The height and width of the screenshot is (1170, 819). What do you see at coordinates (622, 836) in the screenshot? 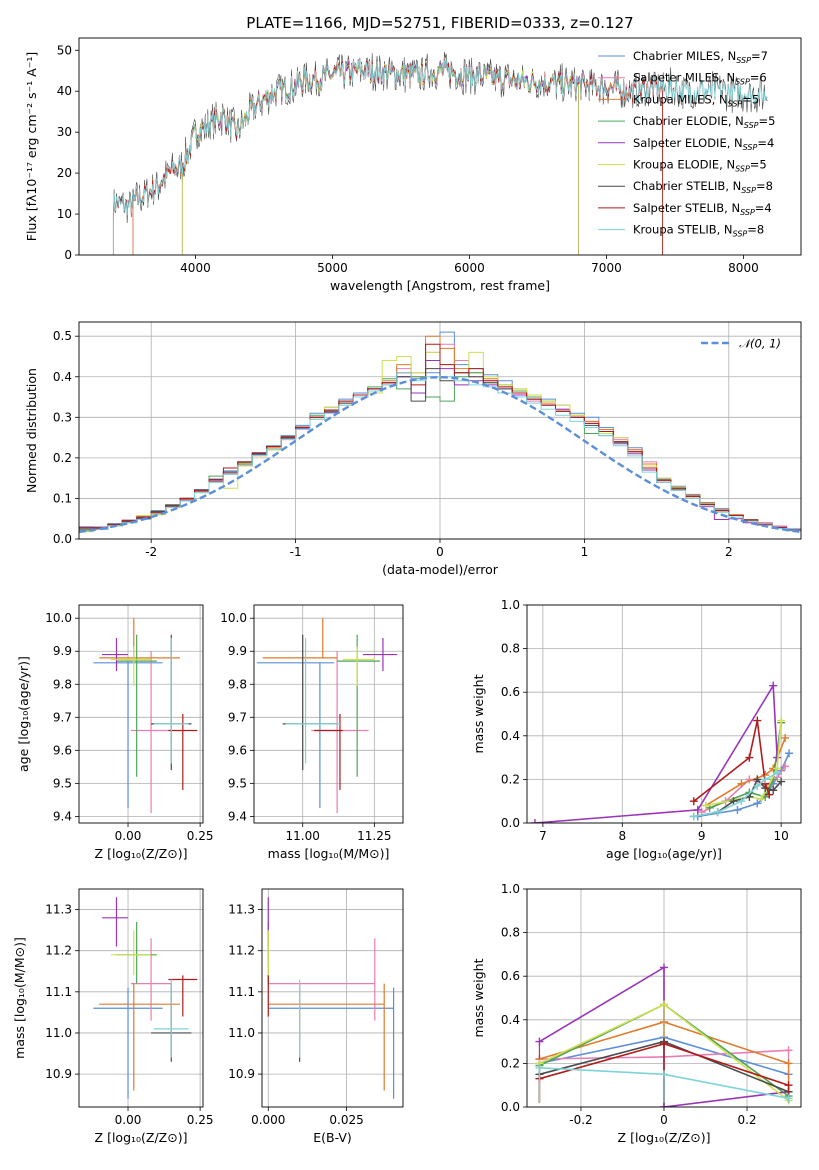
I see `x-tick-label: 8` at bounding box center [622, 836].